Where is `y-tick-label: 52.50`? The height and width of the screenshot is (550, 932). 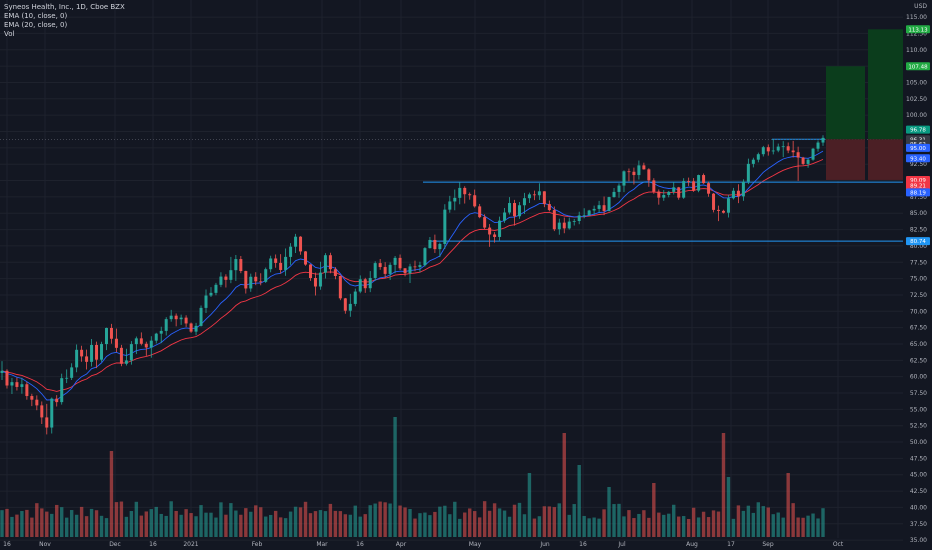
y-tick-label: 52.50 is located at coordinates (918, 426).